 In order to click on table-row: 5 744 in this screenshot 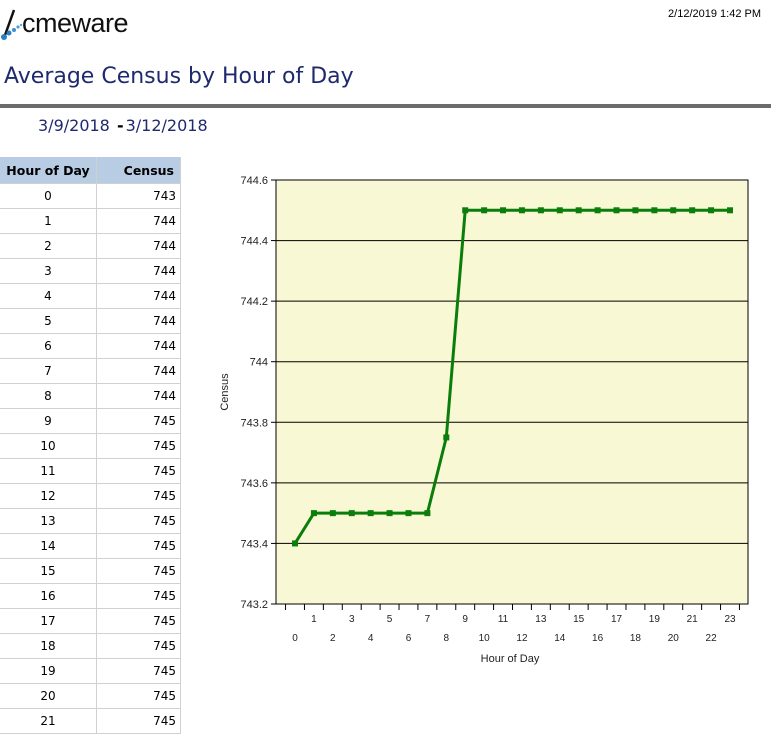, I will do `click(90, 321)`.